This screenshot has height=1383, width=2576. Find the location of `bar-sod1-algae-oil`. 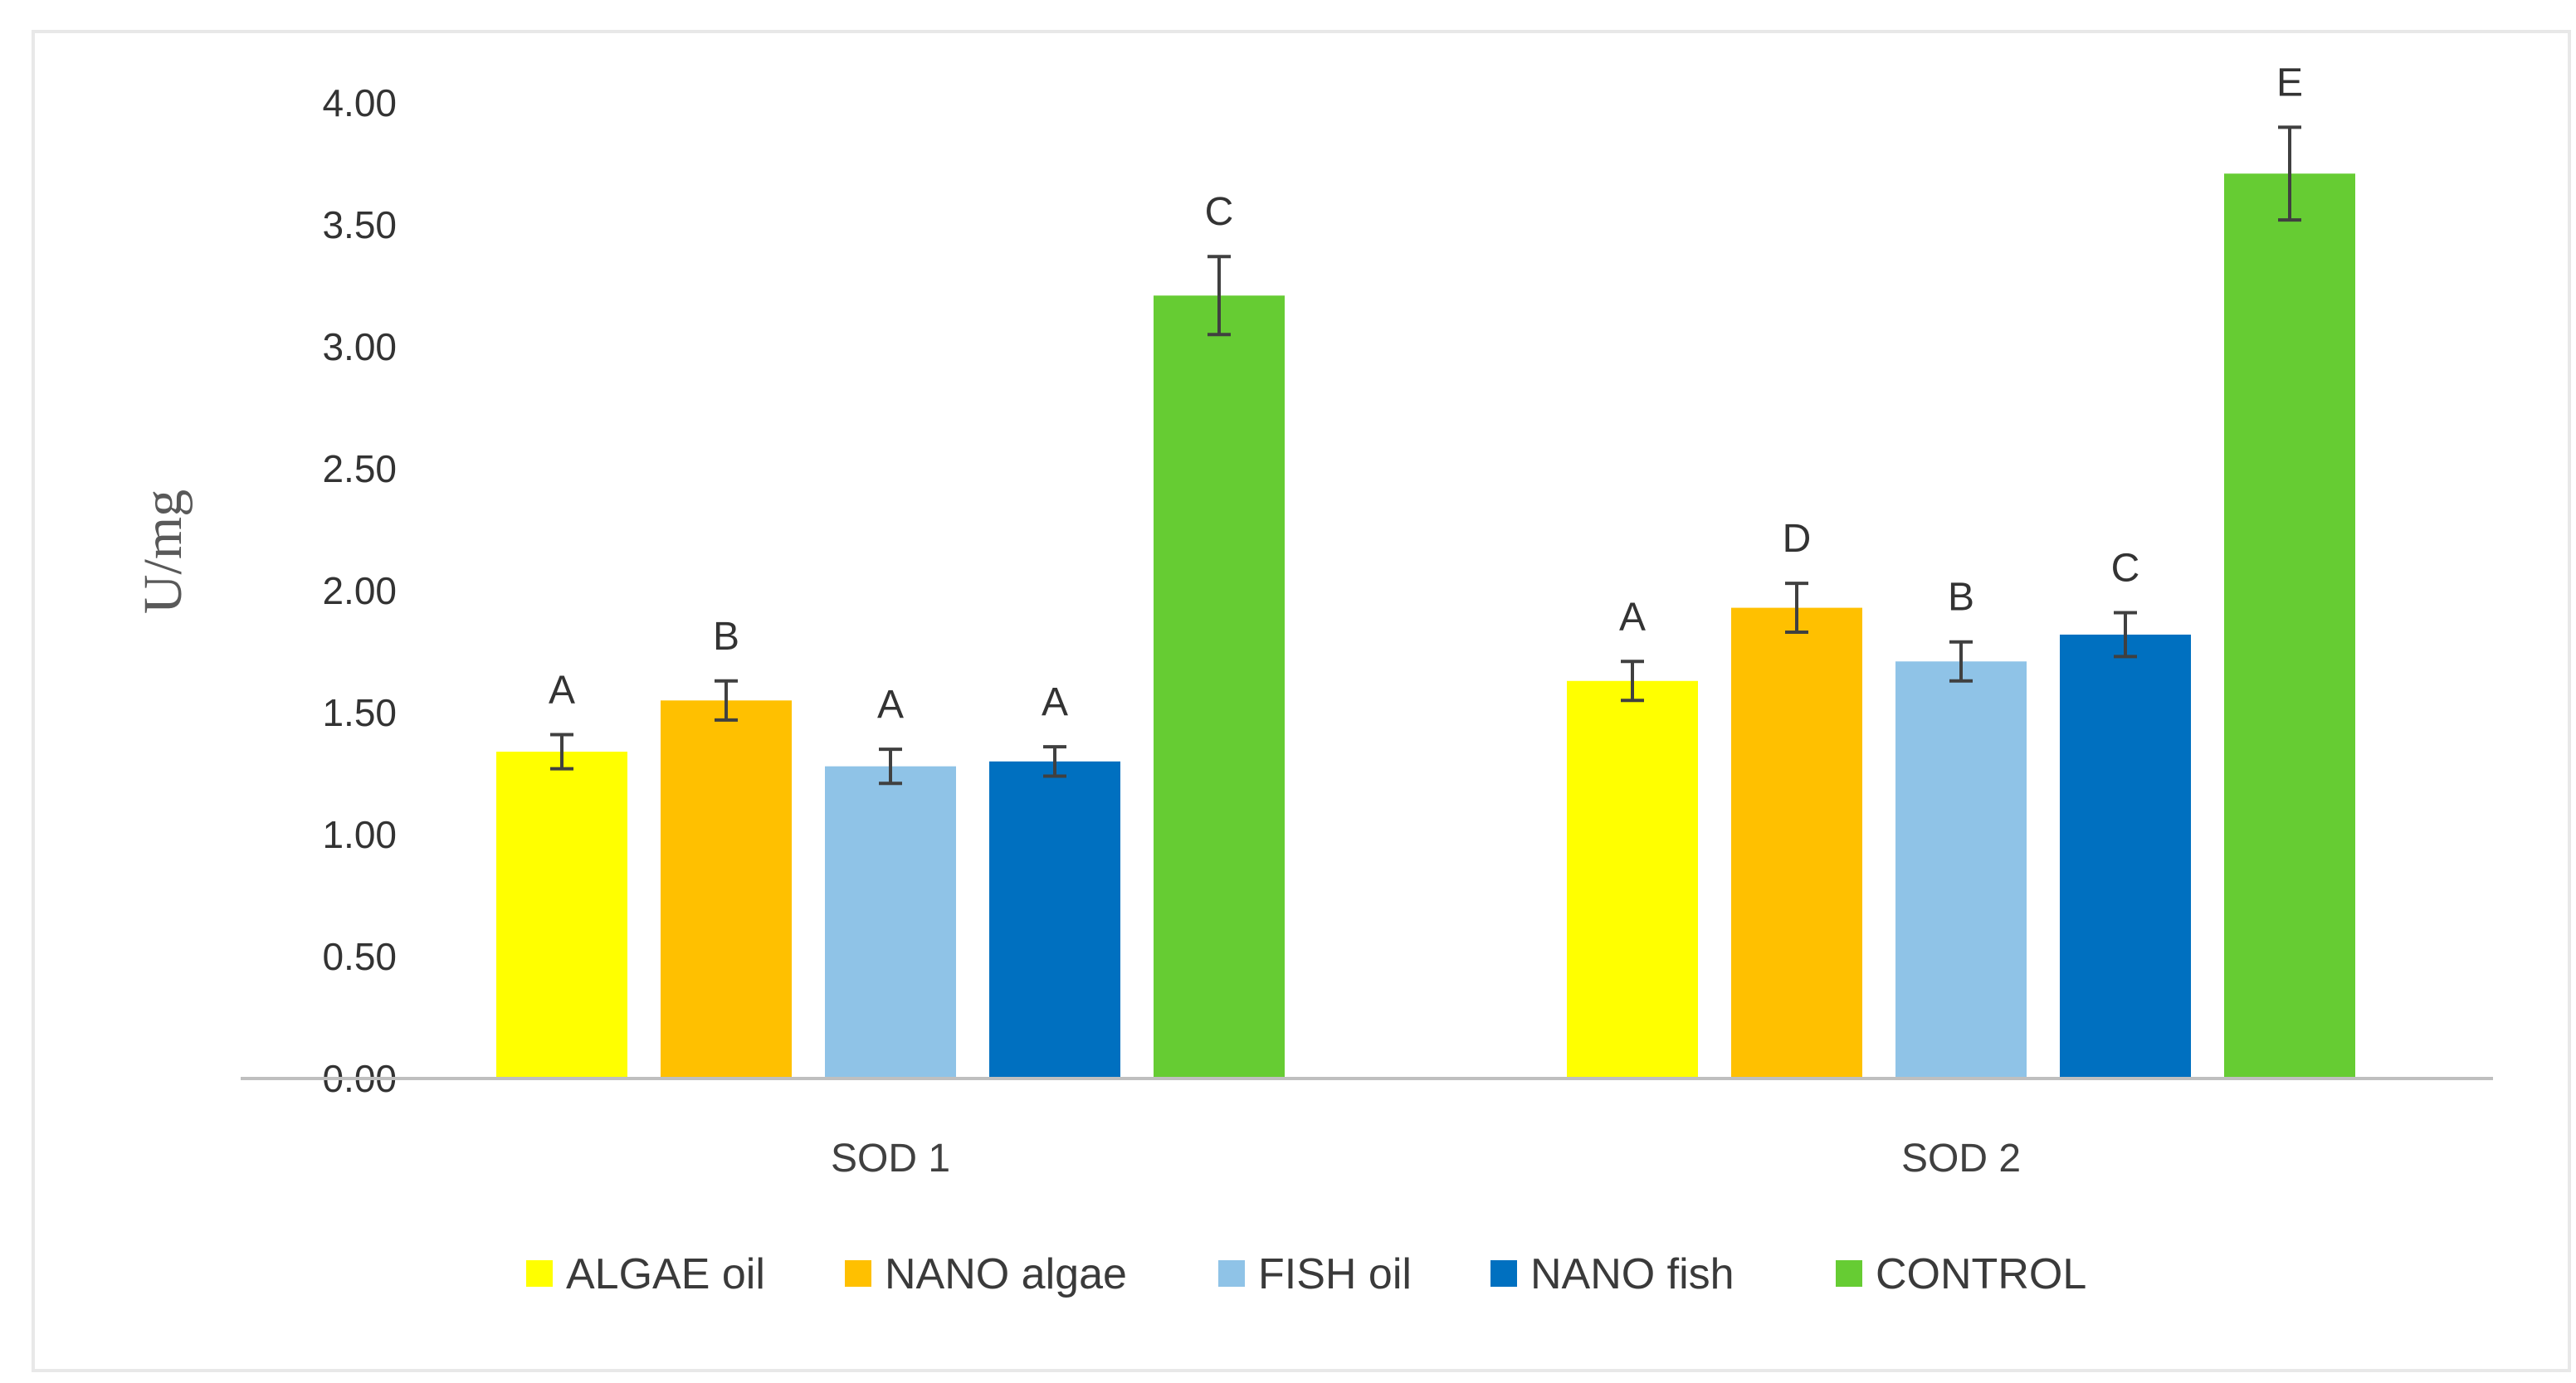

bar-sod1-algae-oil is located at coordinates (561, 916).